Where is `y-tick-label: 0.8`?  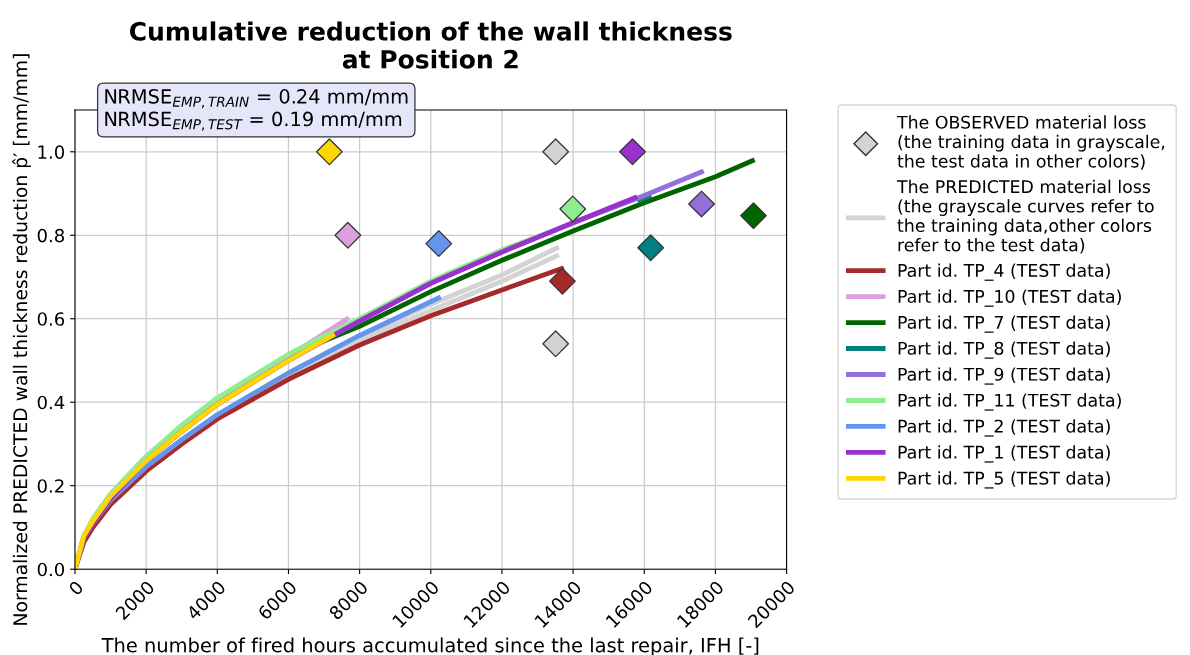
y-tick-label: 0.8 is located at coordinates (51, 235).